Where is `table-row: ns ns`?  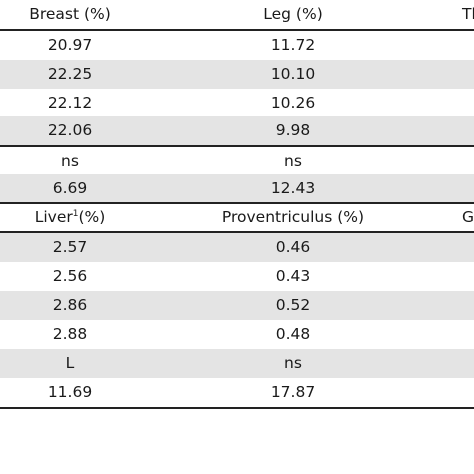
table-row: ns ns is located at coordinates (237, 161).